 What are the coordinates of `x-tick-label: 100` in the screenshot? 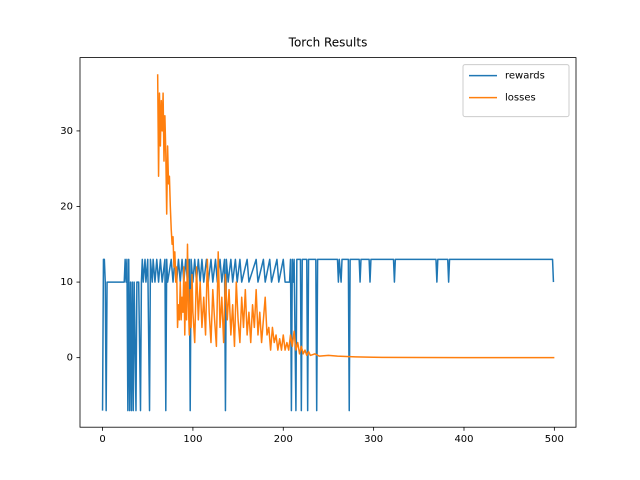 It's located at (192, 439).